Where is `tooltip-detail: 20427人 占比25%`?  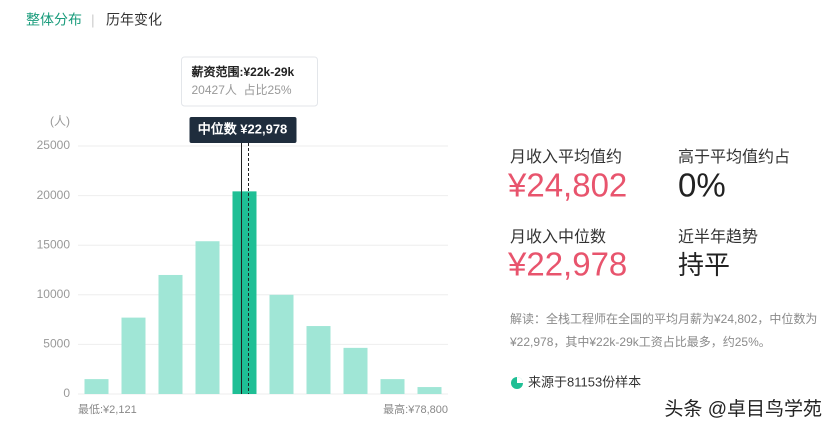 tooltip-detail: 20427人 占比25% is located at coordinates (242, 89).